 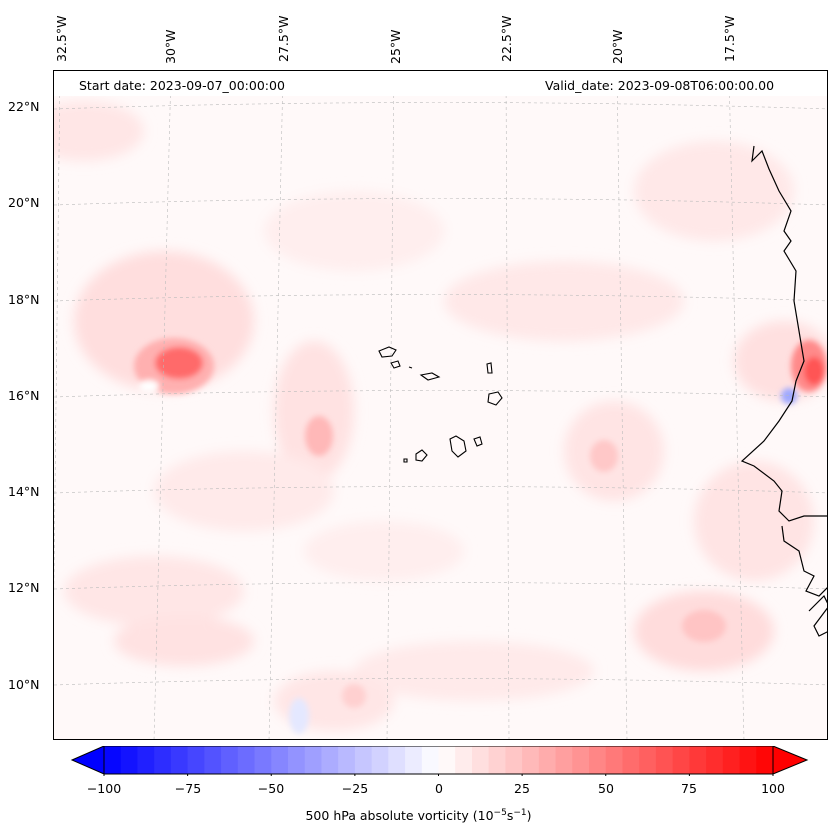 I want to click on colorbar-tick-label: −50, so click(x=271, y=788).